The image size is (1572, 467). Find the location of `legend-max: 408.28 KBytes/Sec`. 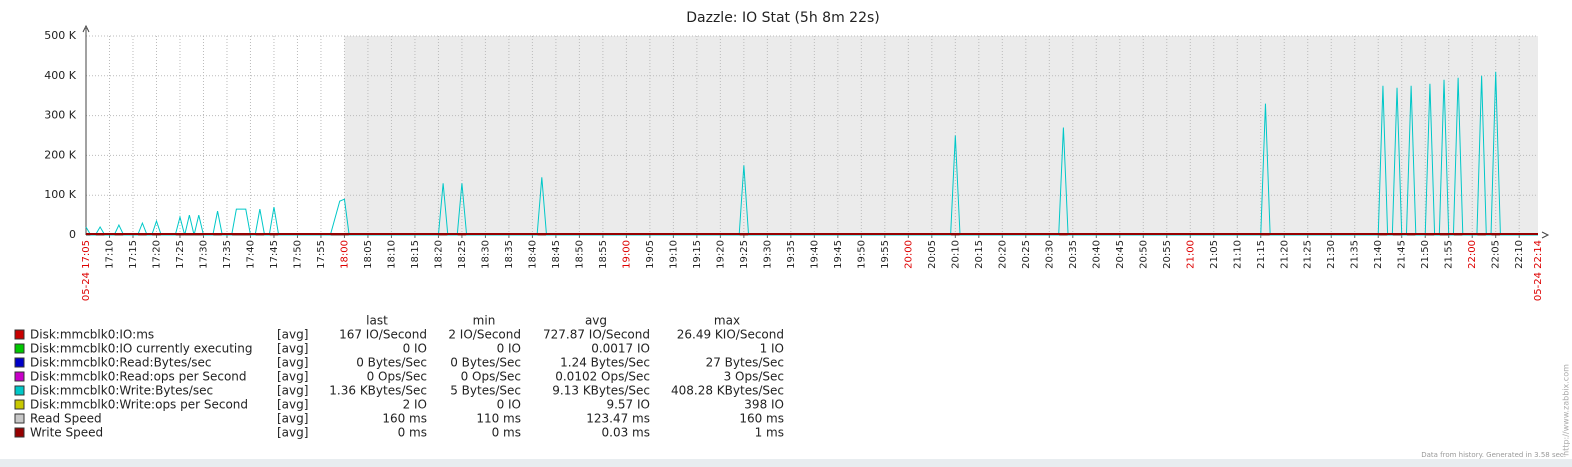

legend-max: 408.28 KBytes/Sec is located at coordinates (727, 391).